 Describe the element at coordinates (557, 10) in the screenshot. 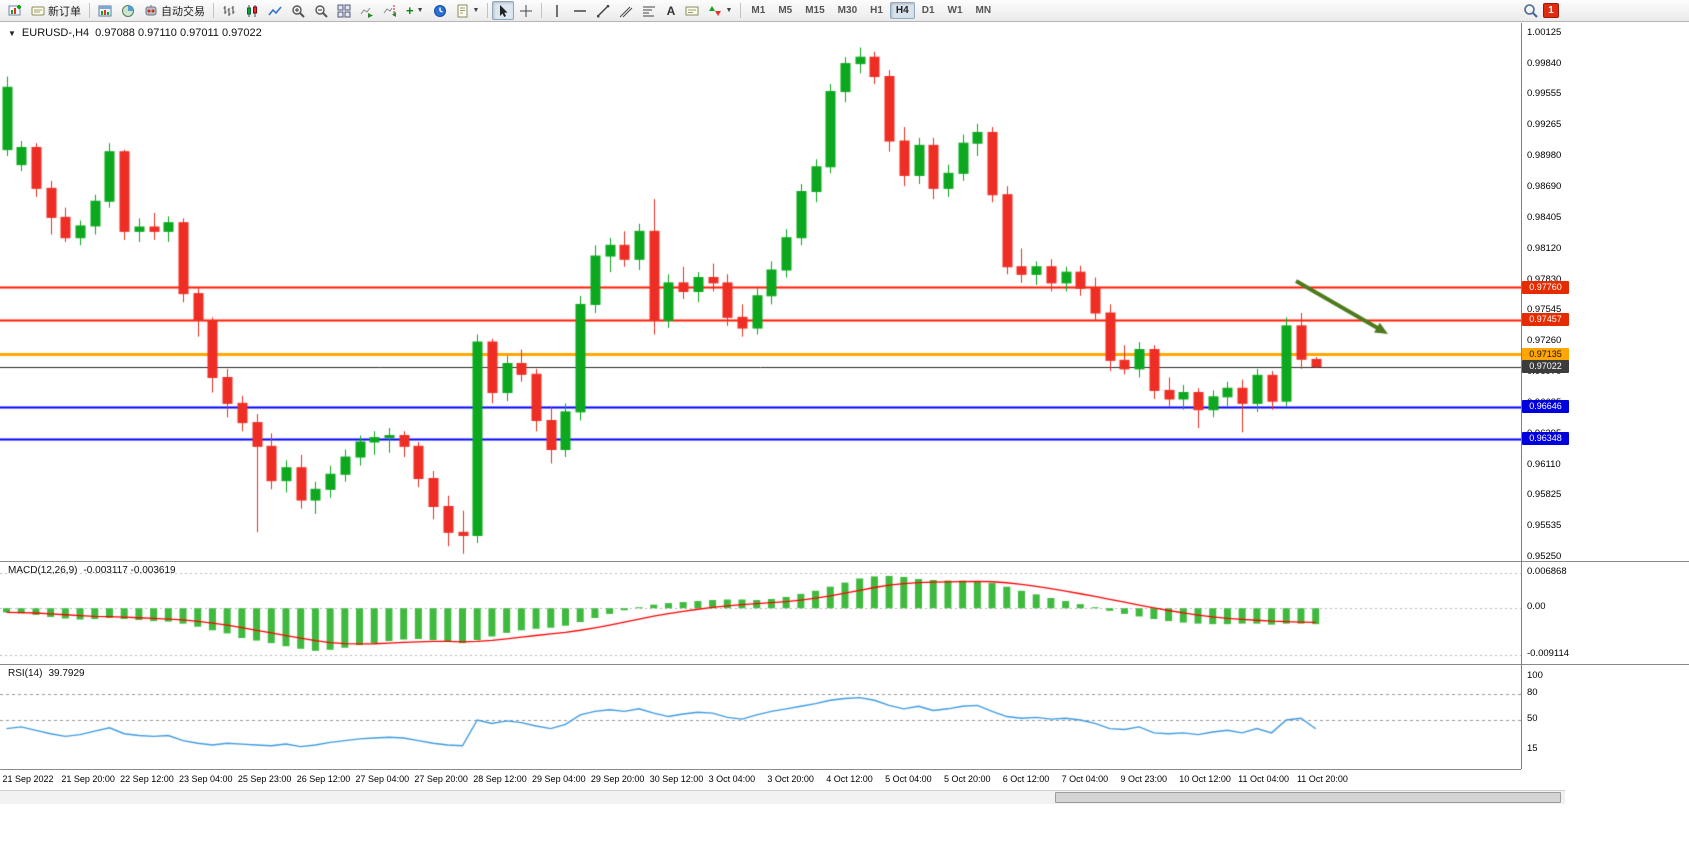

I see `vertical-line-tool-button` at that location.